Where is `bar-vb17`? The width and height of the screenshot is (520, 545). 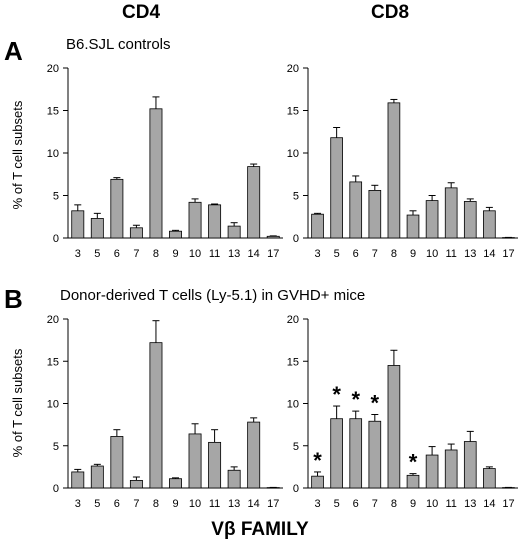 bar-vb17 is located at coordinates (273, 237).